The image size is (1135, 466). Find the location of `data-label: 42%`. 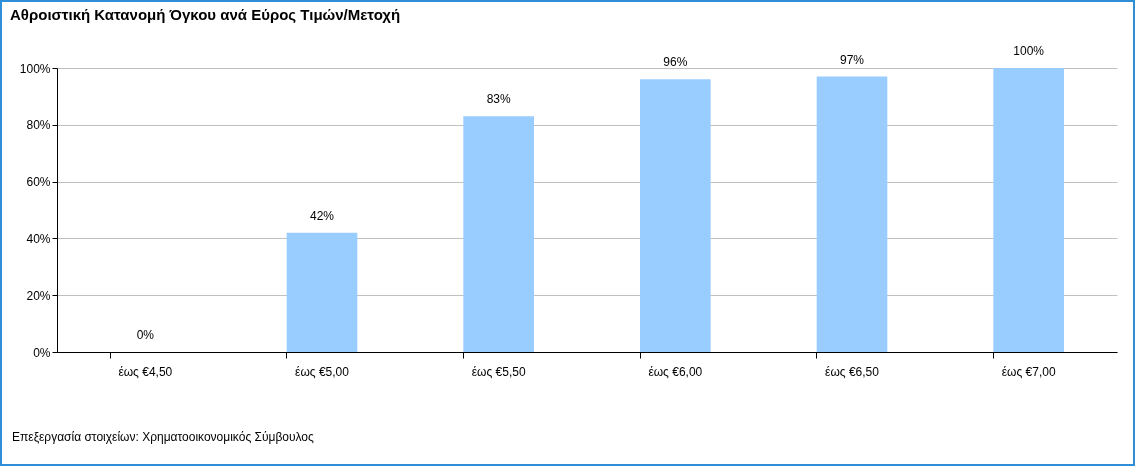

data-label: 42% is located at coordinates (322, 215).